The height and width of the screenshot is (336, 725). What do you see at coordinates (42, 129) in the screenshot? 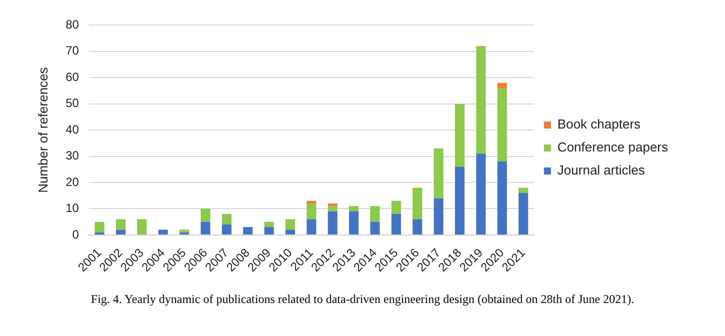
I see `y-axis-title: Number of references` at bounding box center [42, 129].